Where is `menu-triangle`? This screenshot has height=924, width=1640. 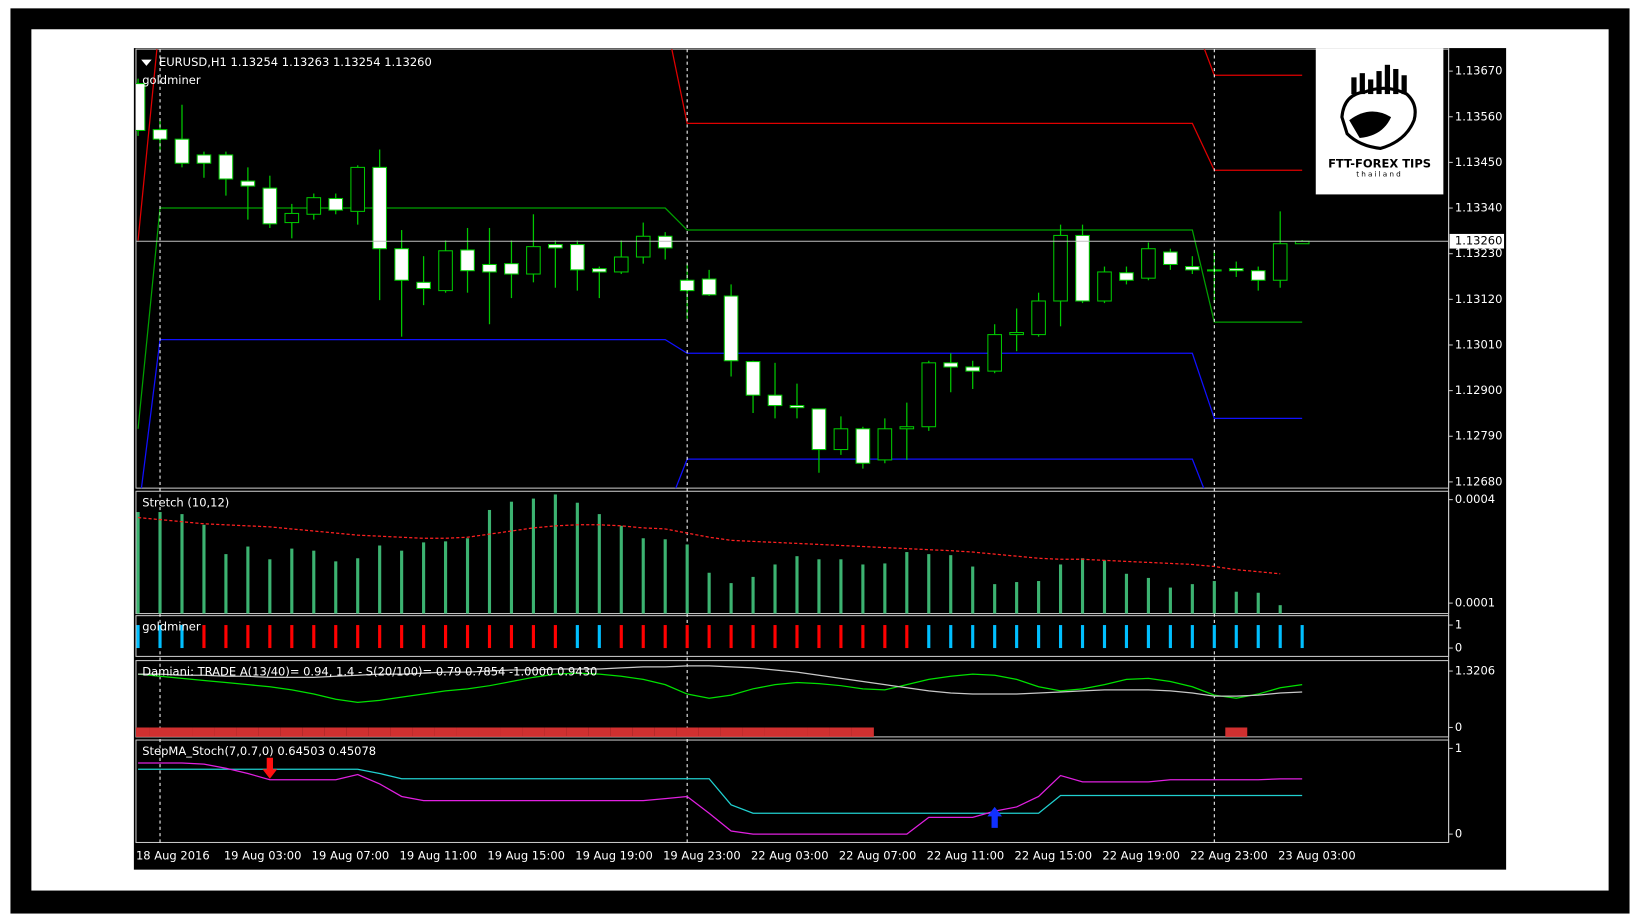
menu-triangle is located at coordinates (146, 62).